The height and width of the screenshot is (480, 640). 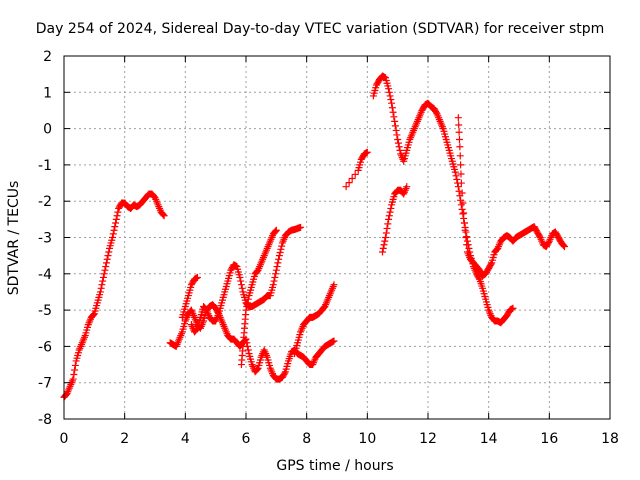 What do you see at coordinates (314, 319) in the screenshot?
I see `series-seg6` at bounding box center [314, 319].